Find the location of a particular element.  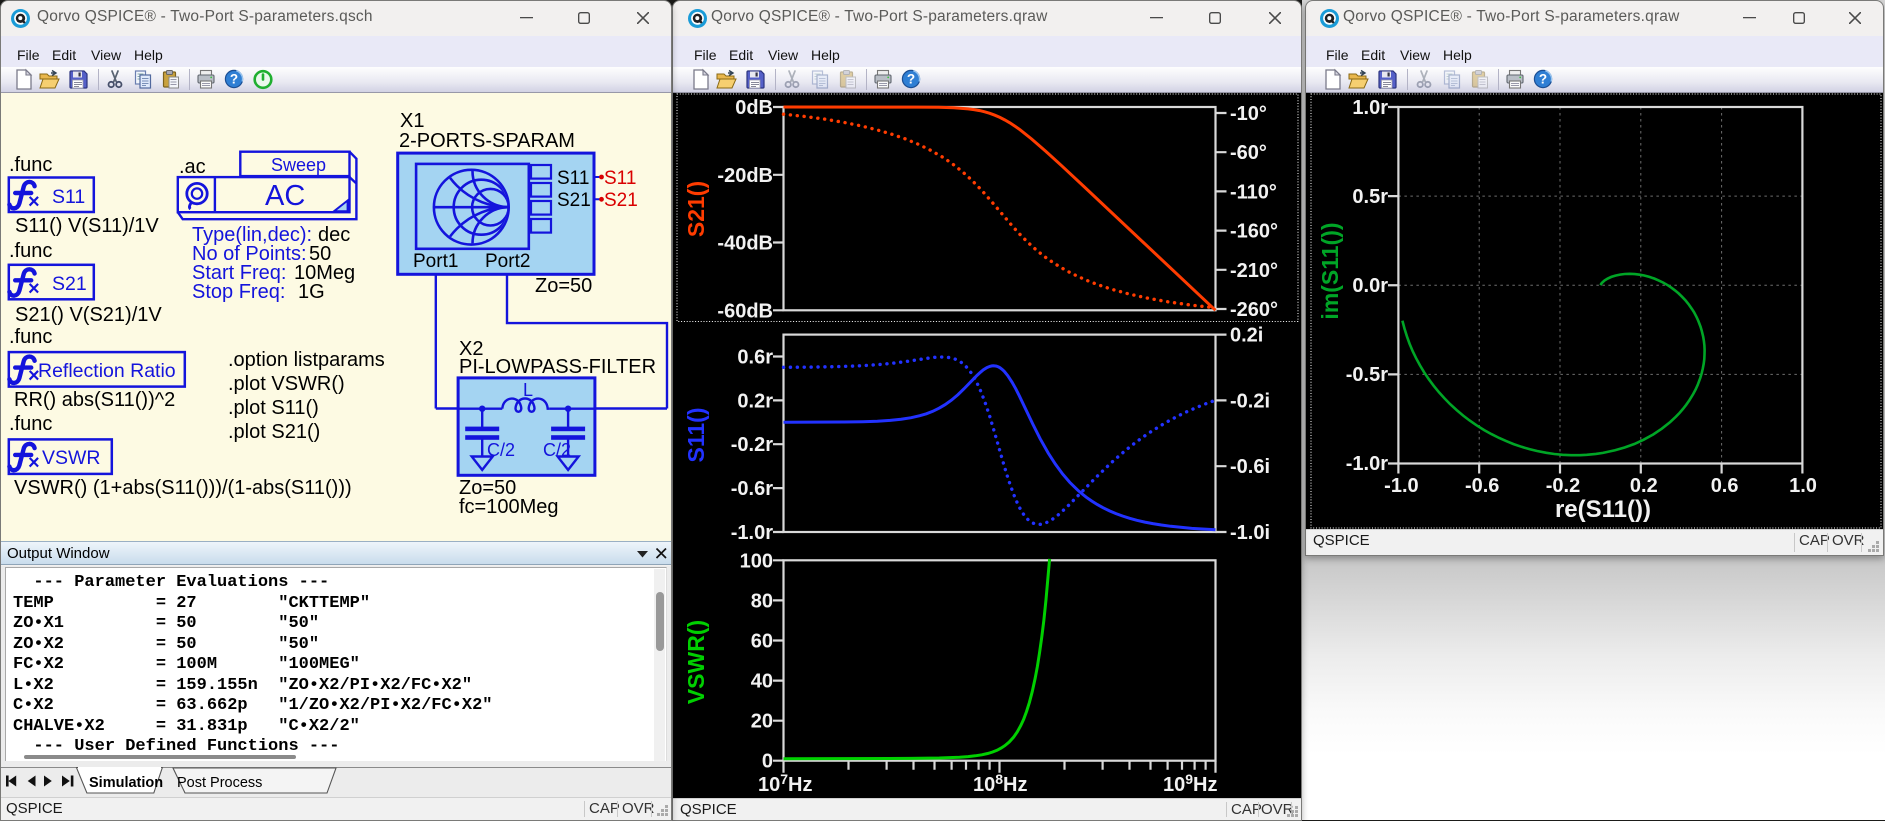

svg-text: No of Points: is located at coordinates (249, 254).